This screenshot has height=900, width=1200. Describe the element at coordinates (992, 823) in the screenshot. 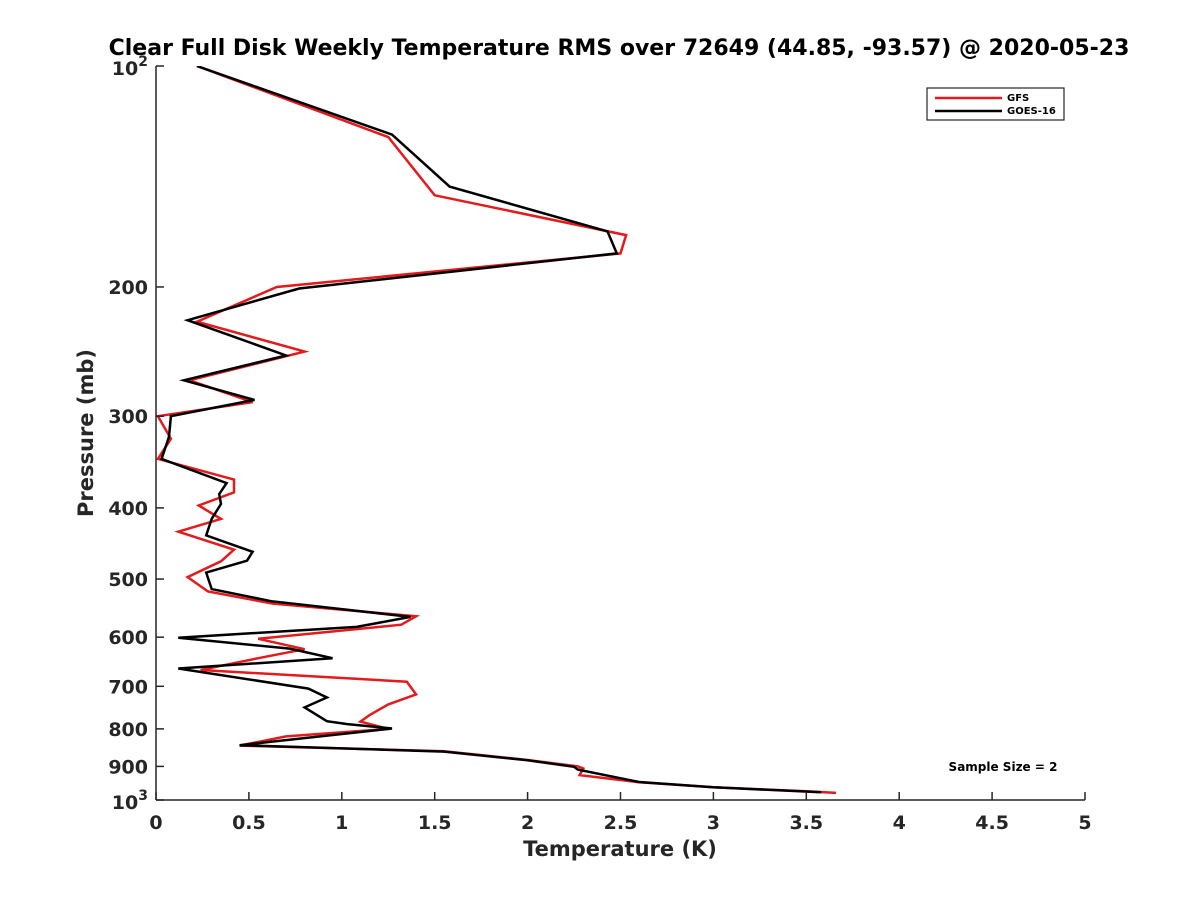

I see `x-tick-label: 4.5` at that location.